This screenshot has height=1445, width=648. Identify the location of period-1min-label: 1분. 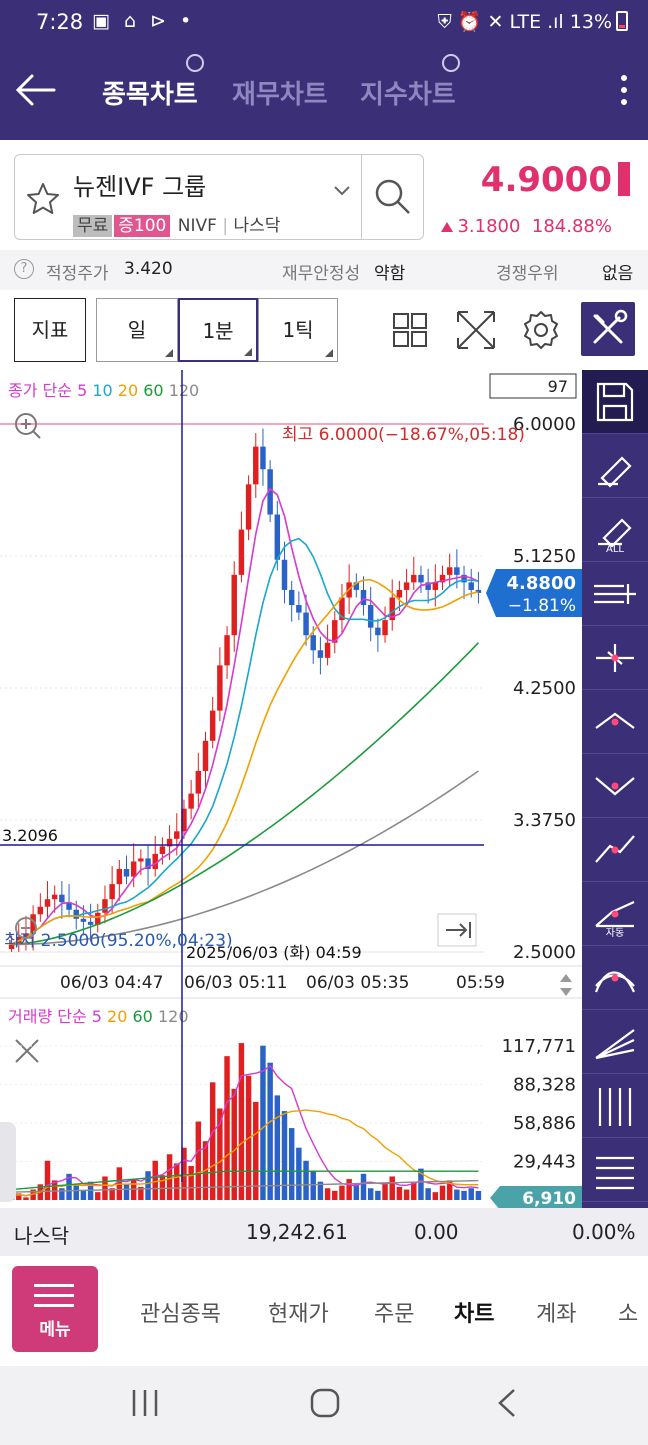
(218, 331).